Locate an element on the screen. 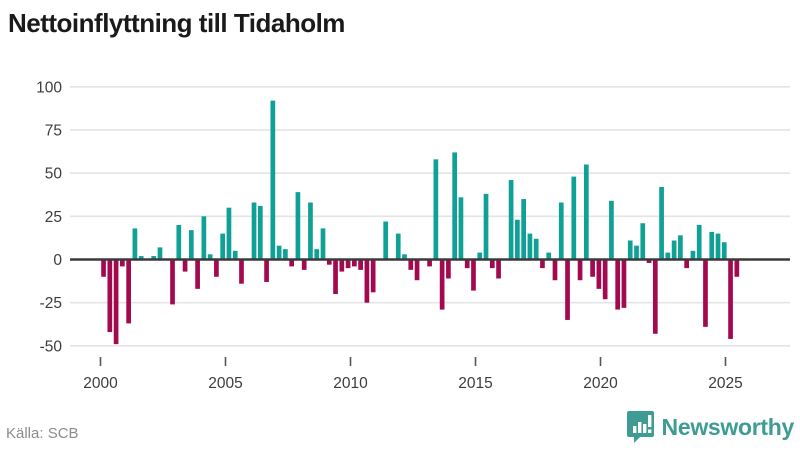 The width and height of the screenshot is (800, 450). x-tick-label: 2010 is located at coordinates (350, 383).